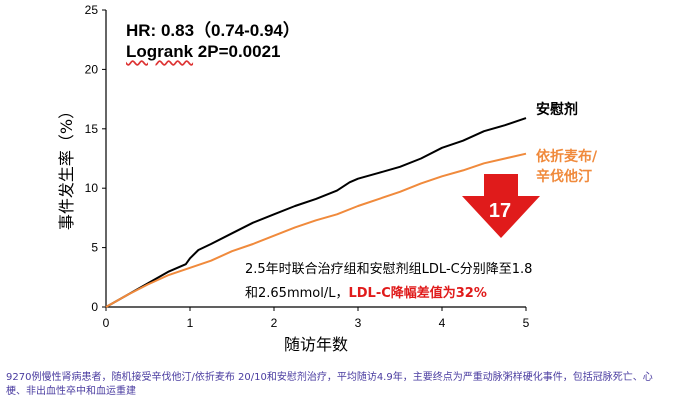 Image resolution: width=675 pixels, height=410 pixels. What do you see at coordinates (237, 51) in the screenshot?
I see `logrank-value: 2P=0.0021` at bounding box center [237, 51].